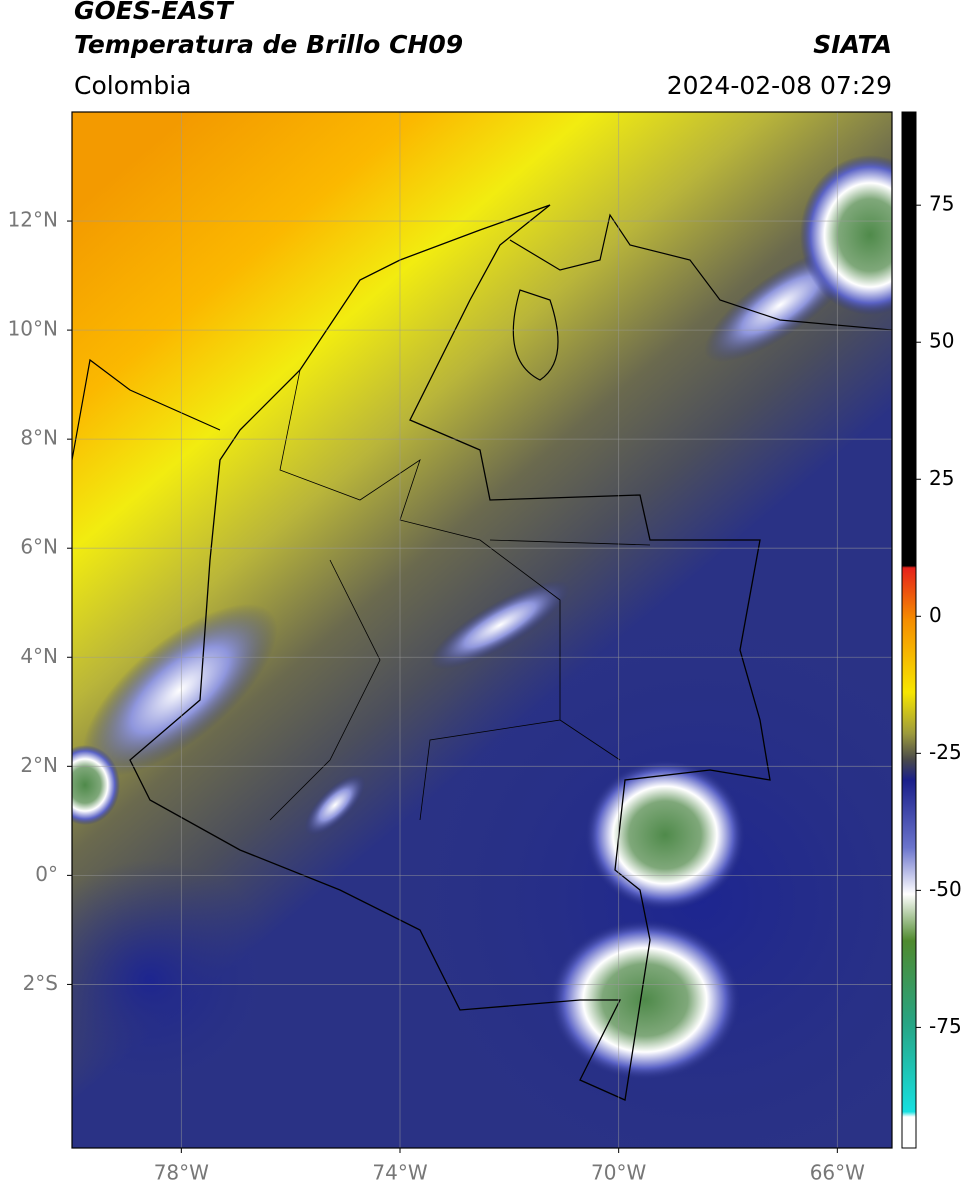  Describe the element at coordinates (945, 1026) in the screenshot. I see `colorbar-tick-label: -75` at that location.